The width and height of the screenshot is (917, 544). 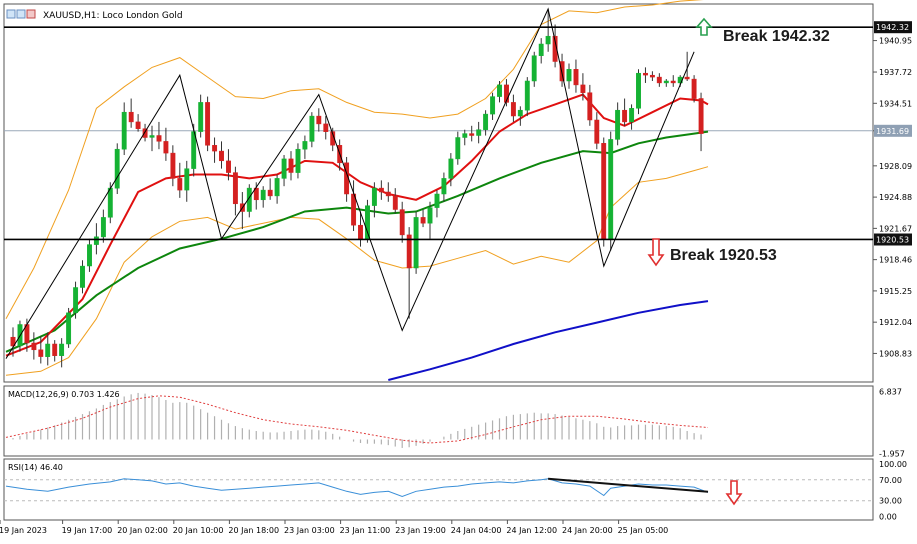 What do you see at coordinates (656, 252) in the screenshot?
I see `arrow-down-icon` at bounding box center [656, 252].